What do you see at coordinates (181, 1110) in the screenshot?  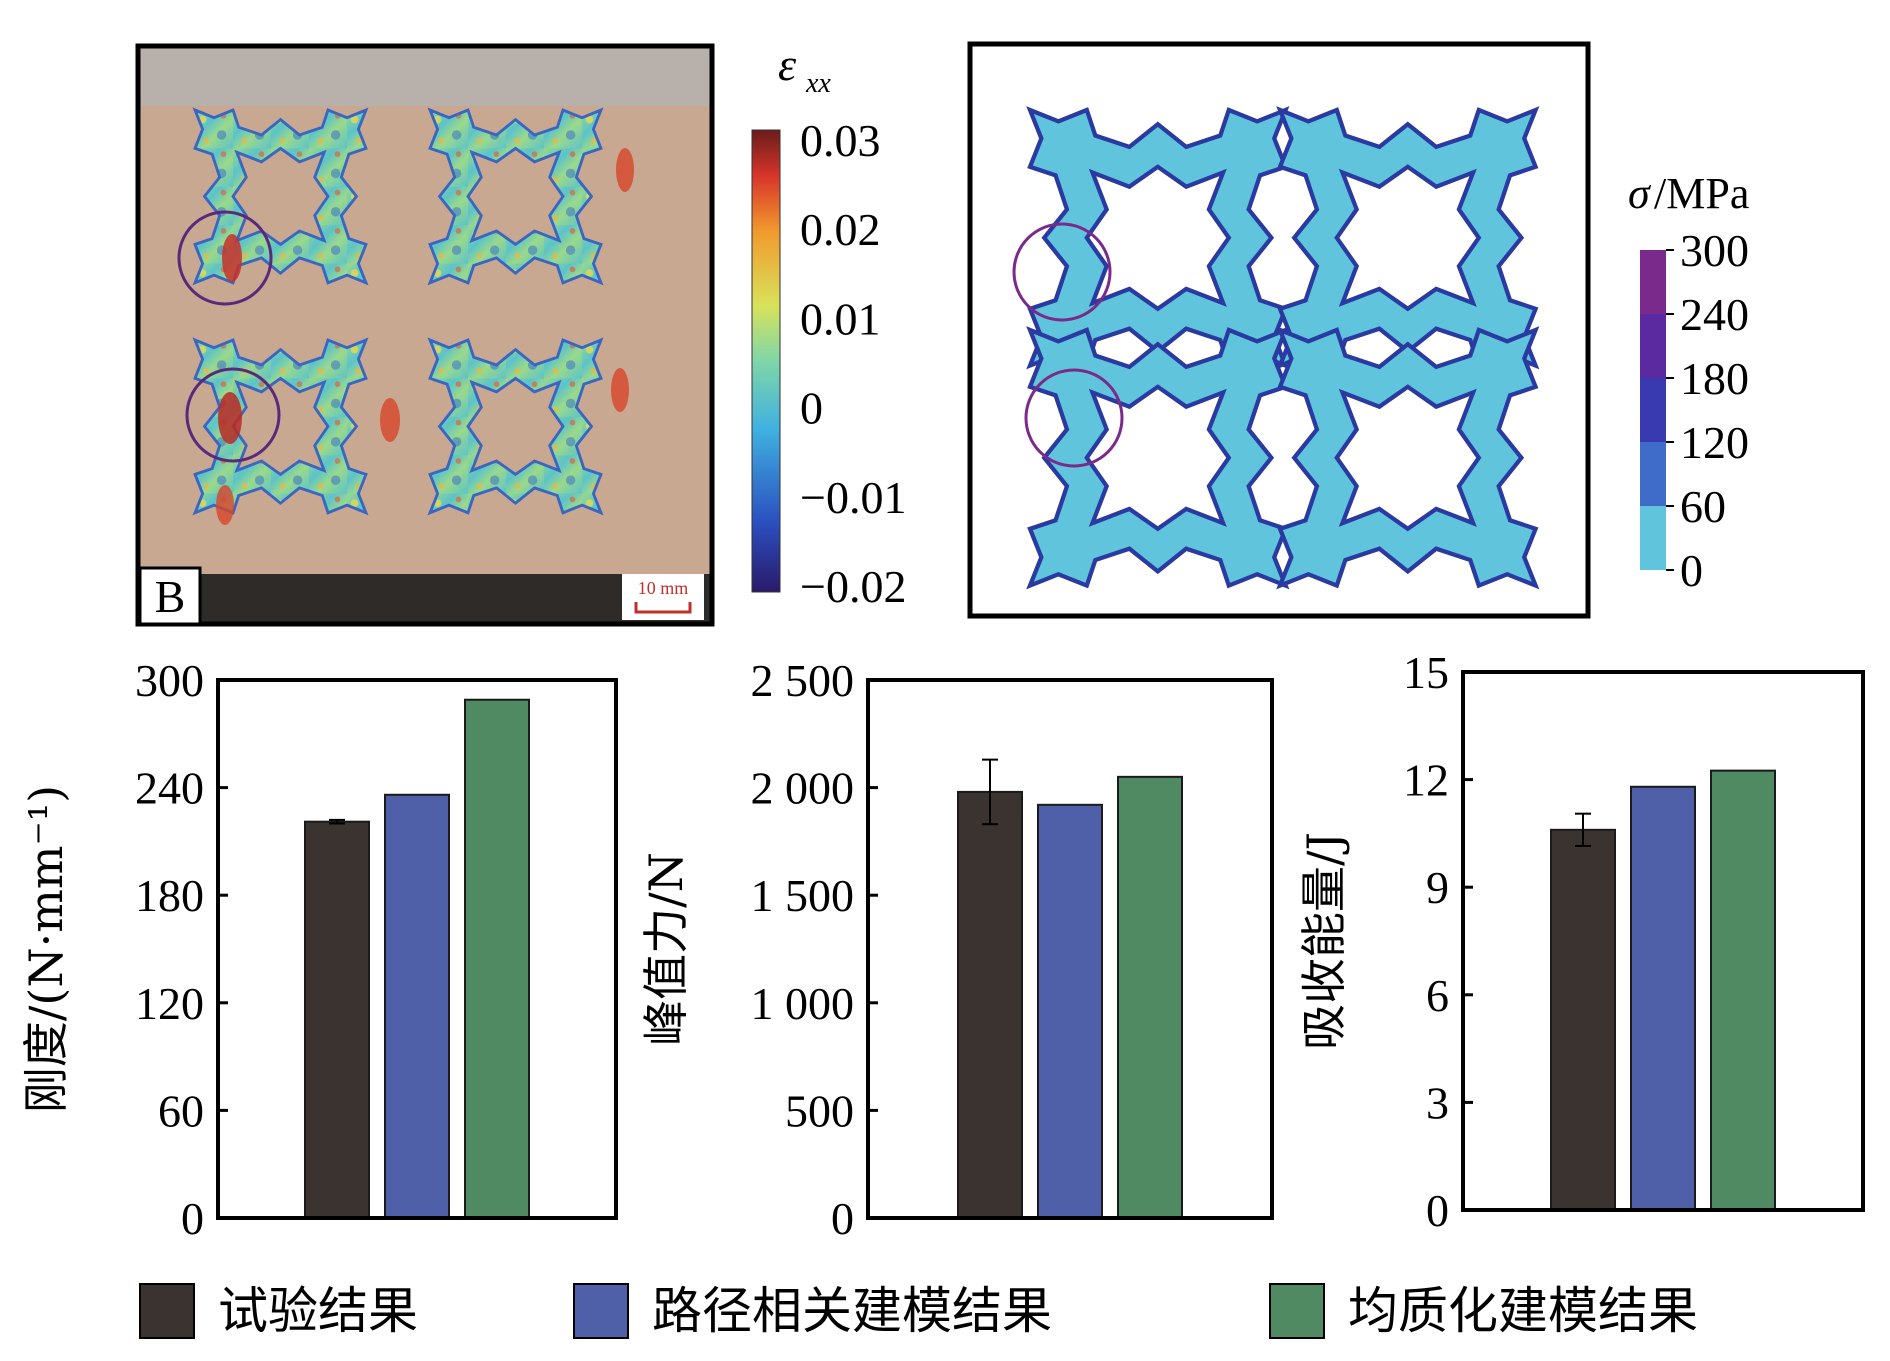 I see `y-tick-label: 60` at bounding box center [181, 1110].